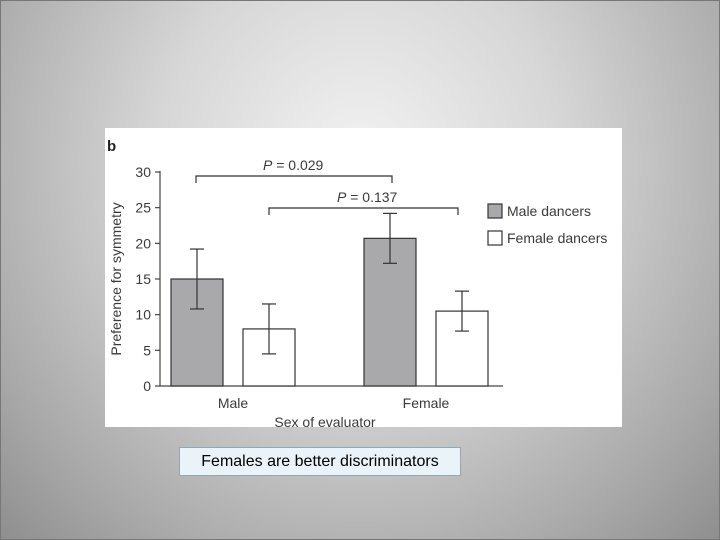 The width and height of the screenshot is (720, 540). I want to click on y-tick-label: 25, so click(143, 208).